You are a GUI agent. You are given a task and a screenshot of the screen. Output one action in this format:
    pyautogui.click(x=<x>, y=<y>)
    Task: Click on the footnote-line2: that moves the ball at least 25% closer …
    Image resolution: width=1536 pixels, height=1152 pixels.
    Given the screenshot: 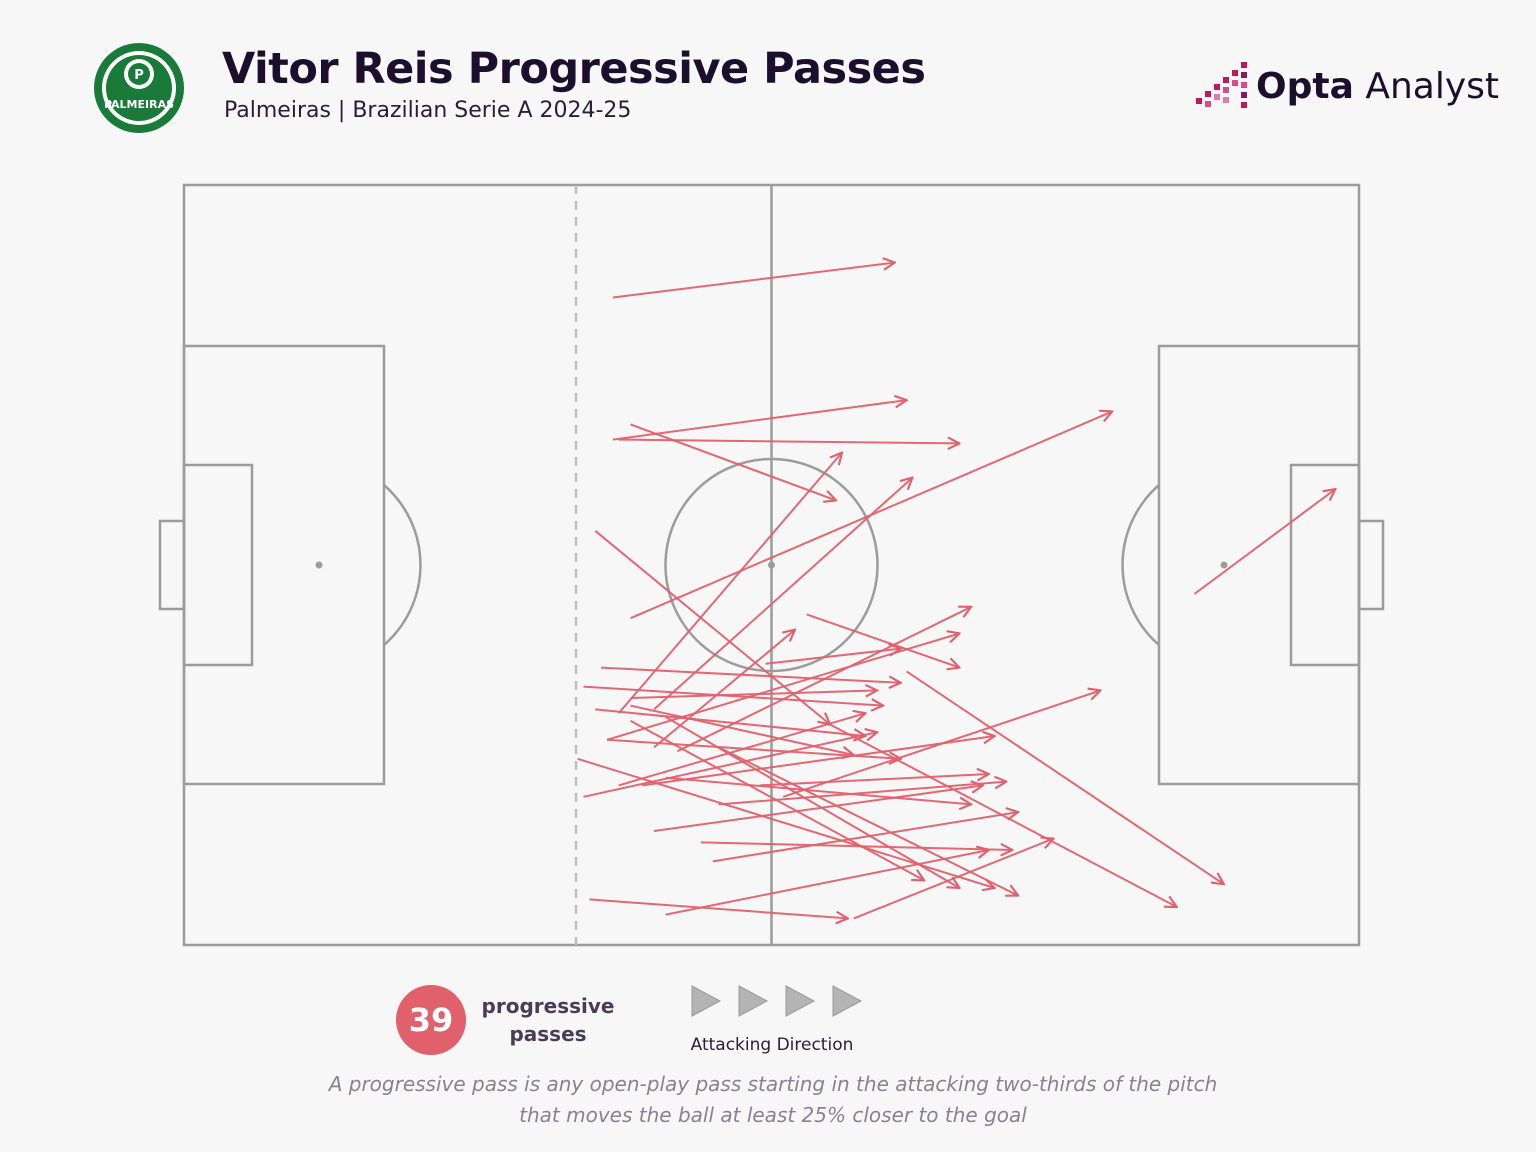 What is the action you would take?
    pyautogui.click(x=773, y=1115)
    